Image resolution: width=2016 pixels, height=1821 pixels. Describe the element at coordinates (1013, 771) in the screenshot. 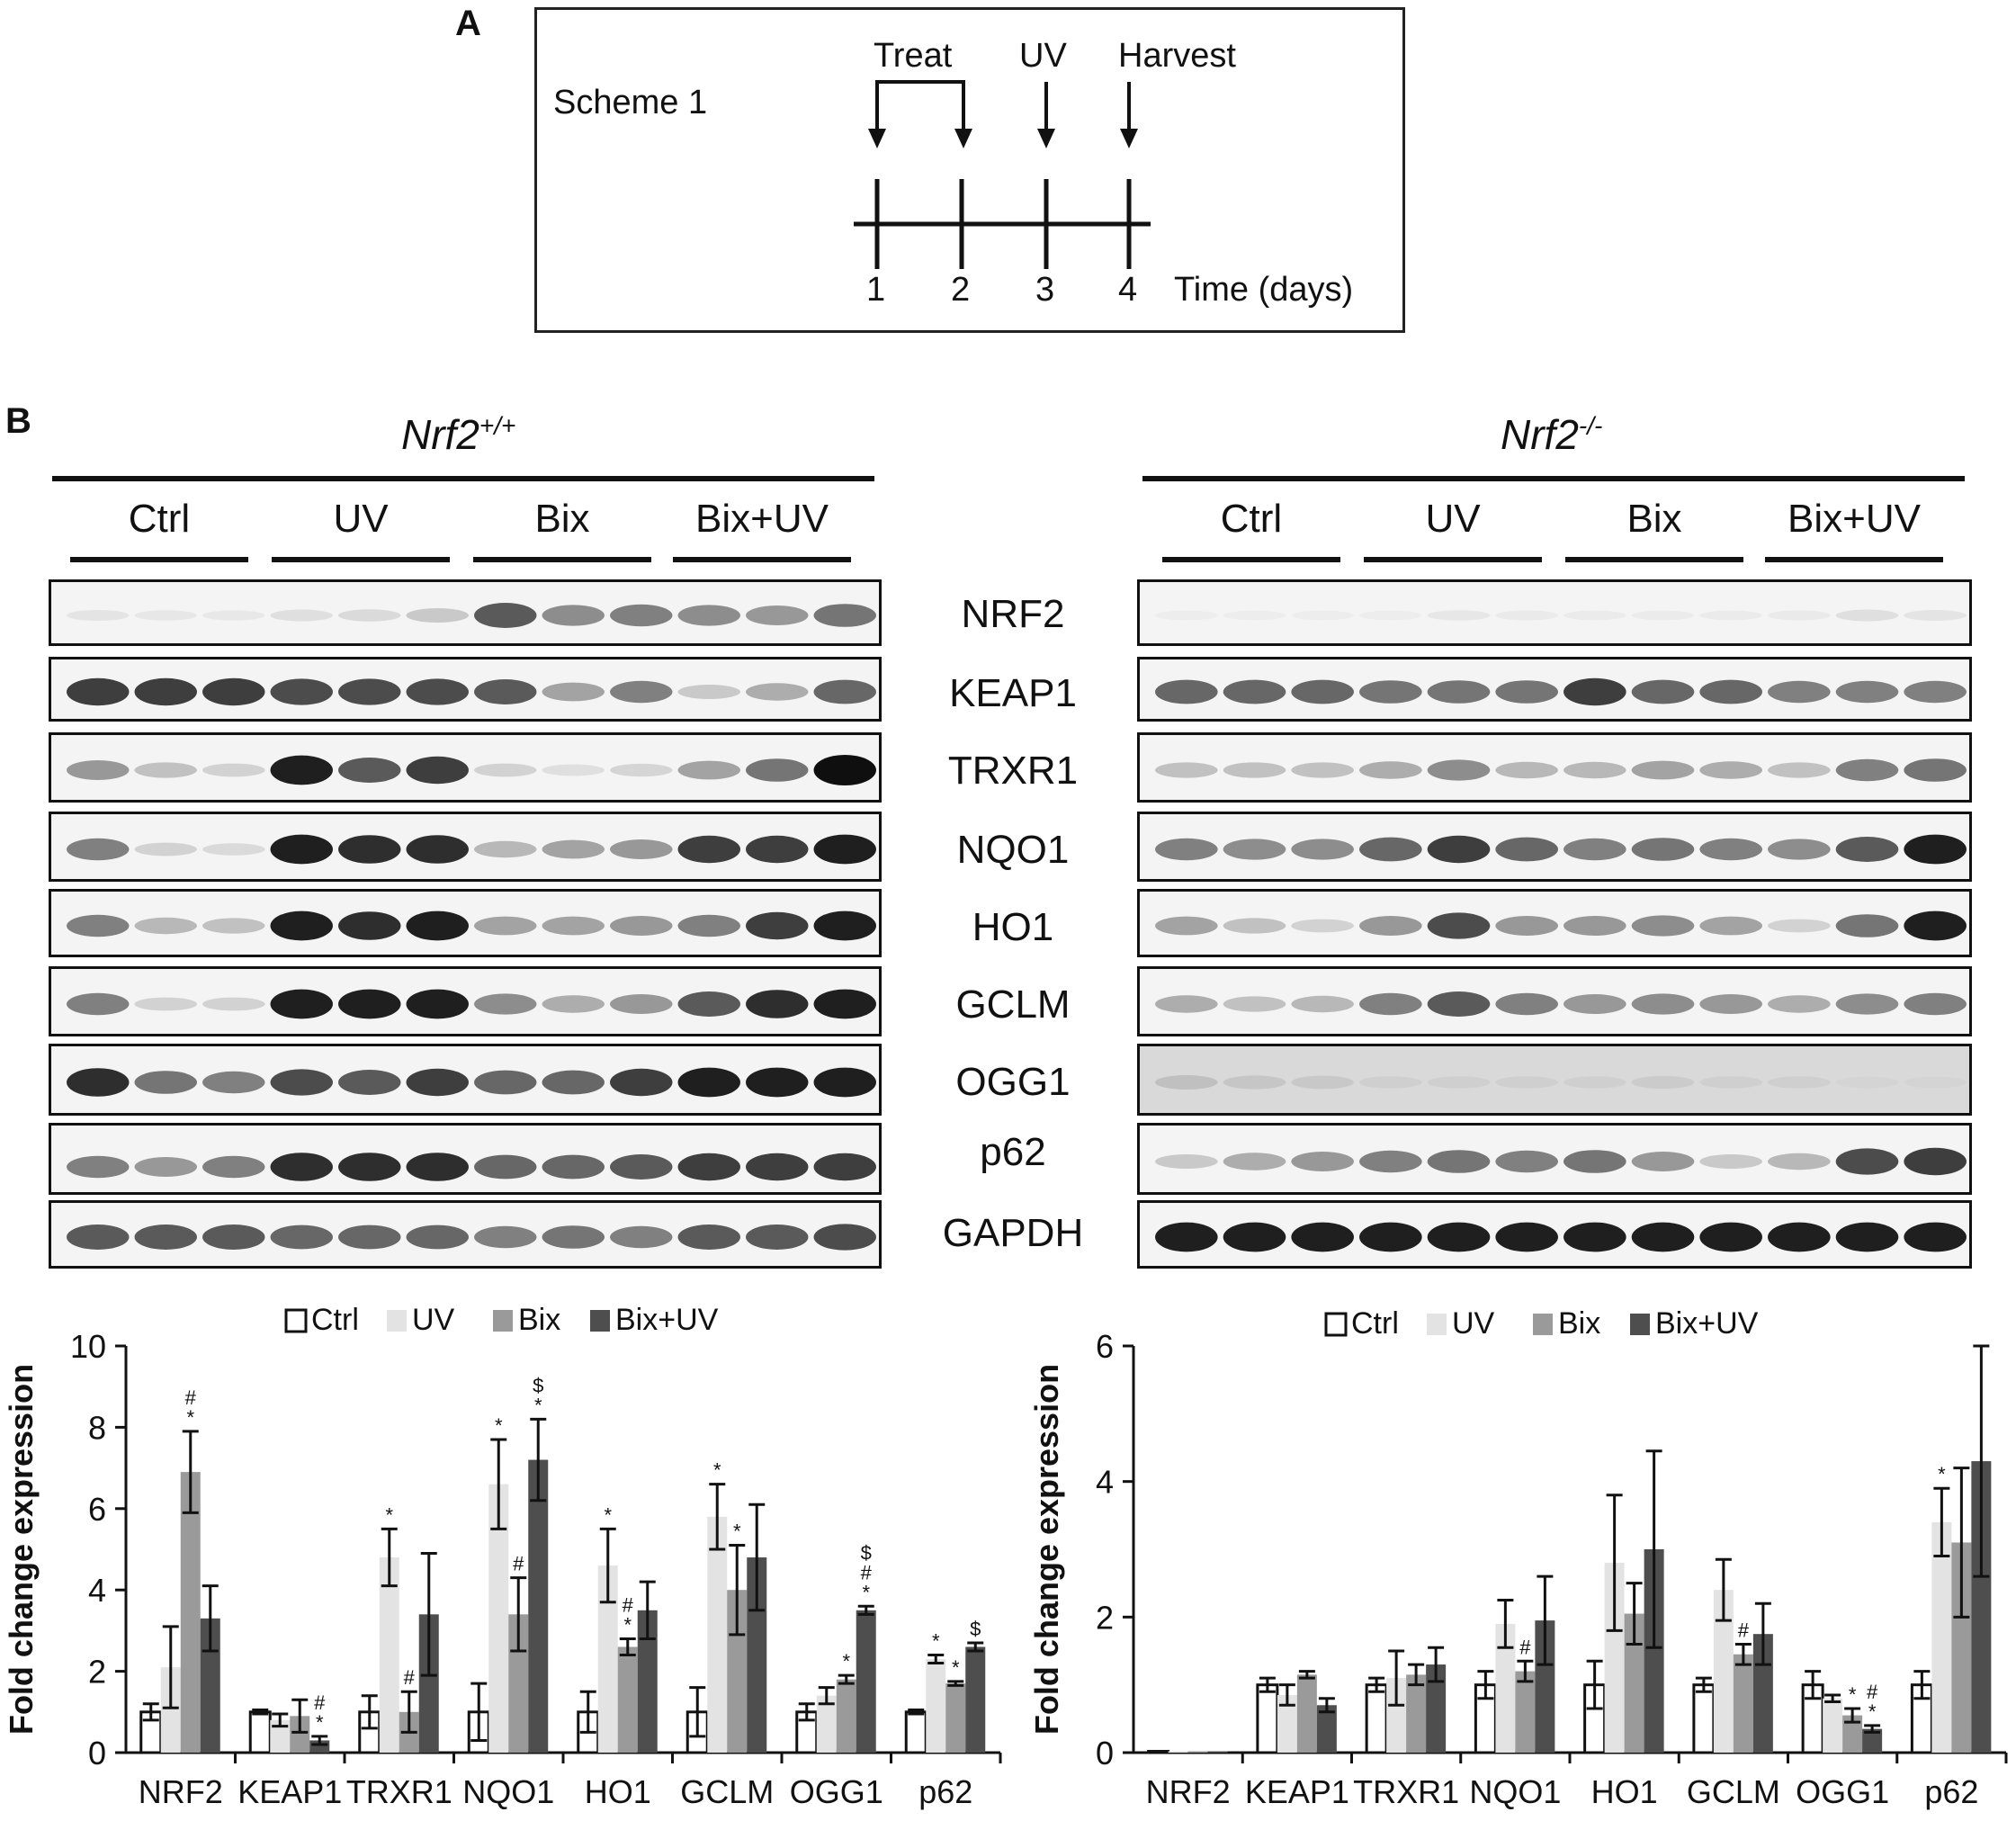

I see `protein-label-trxr1: TRXR1` at that location.